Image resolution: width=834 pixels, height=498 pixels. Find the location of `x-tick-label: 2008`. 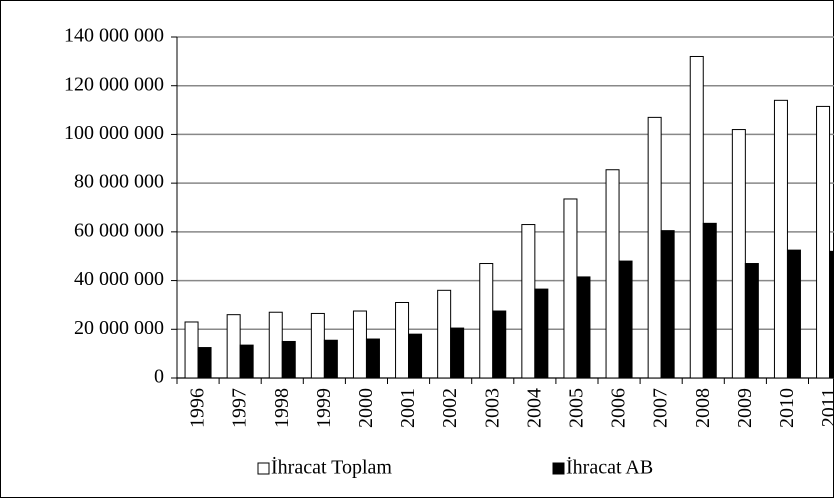

x-tick-label: 2008 is located at coordinates (703, 408).